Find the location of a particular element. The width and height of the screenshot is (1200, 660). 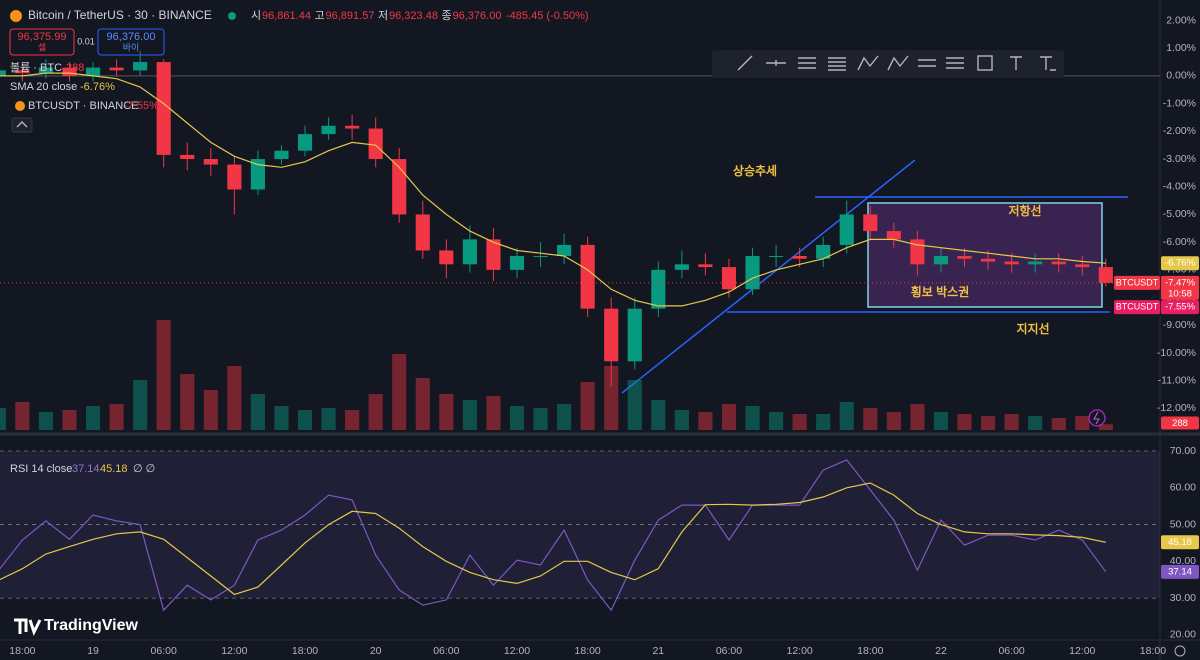

compare-icon is located at coordinates (20, 106).